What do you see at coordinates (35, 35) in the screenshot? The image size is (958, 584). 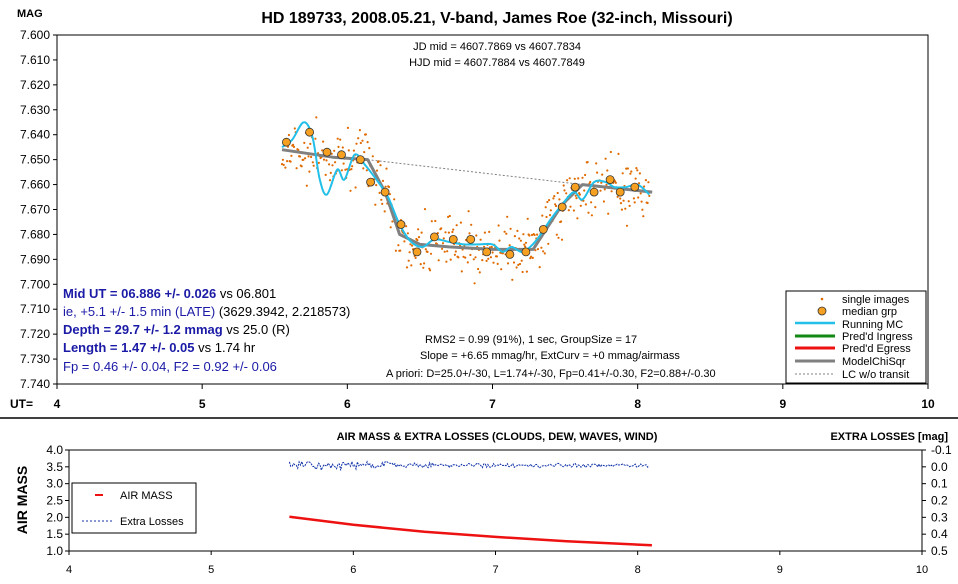 I see `top-y-tick-label: 7.600` at bounding box center [35, 35].